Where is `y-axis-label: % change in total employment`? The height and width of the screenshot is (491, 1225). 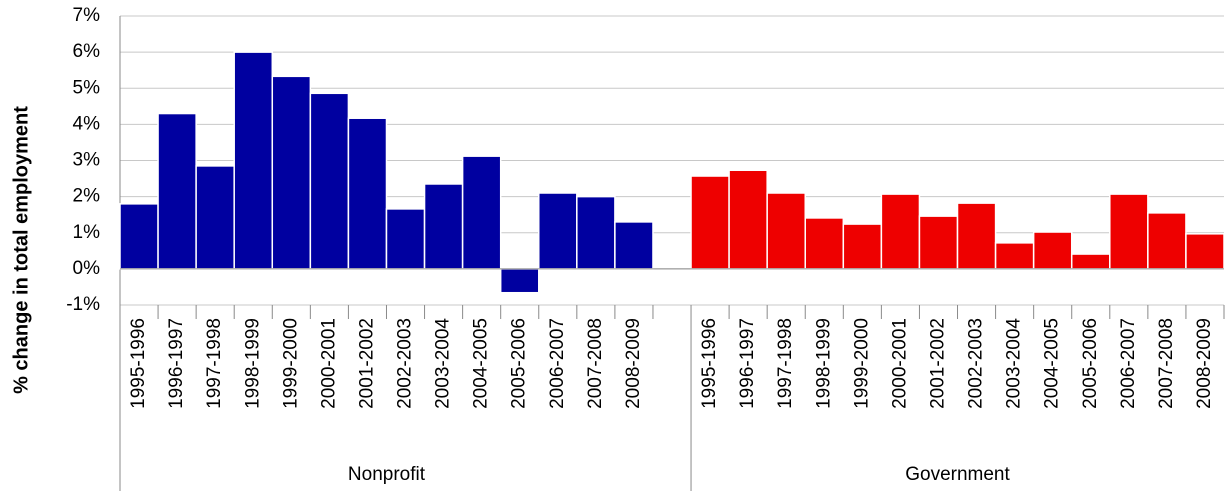 y-axis-label: % change in total employment is located at coordinates (21, 250).